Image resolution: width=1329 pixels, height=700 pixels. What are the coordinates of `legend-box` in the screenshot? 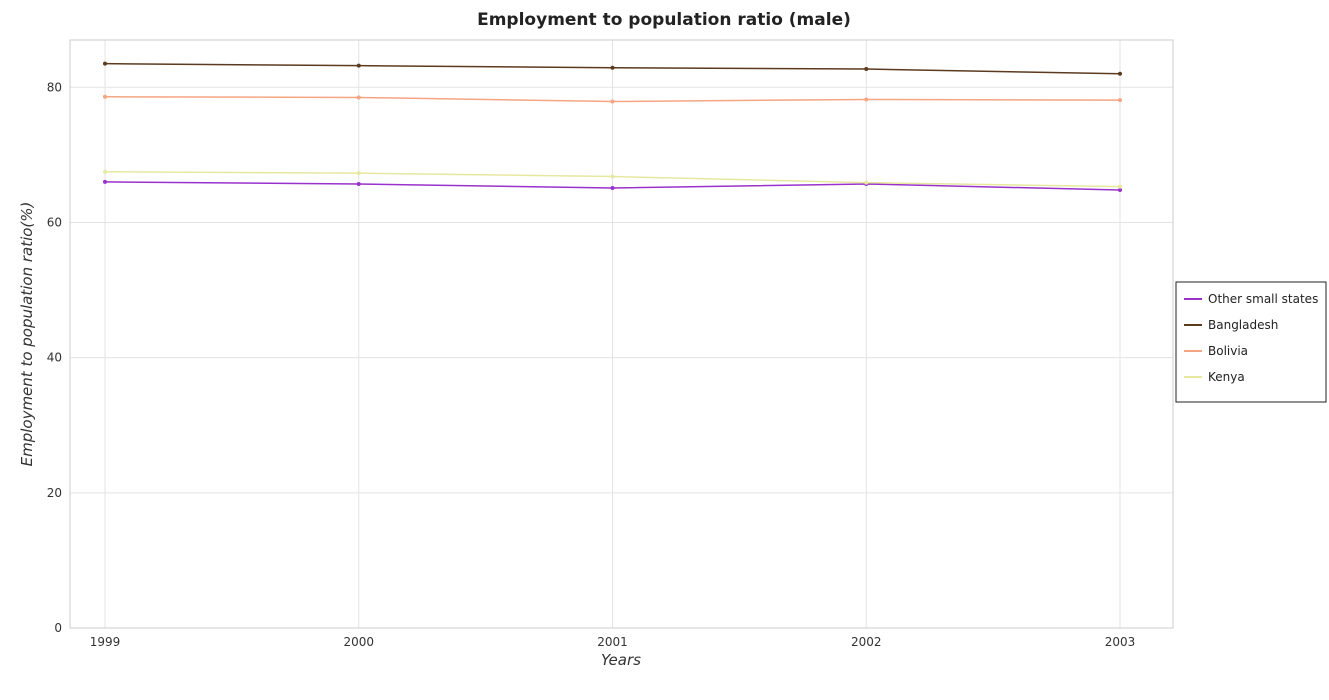 It's located at (1251, 342).